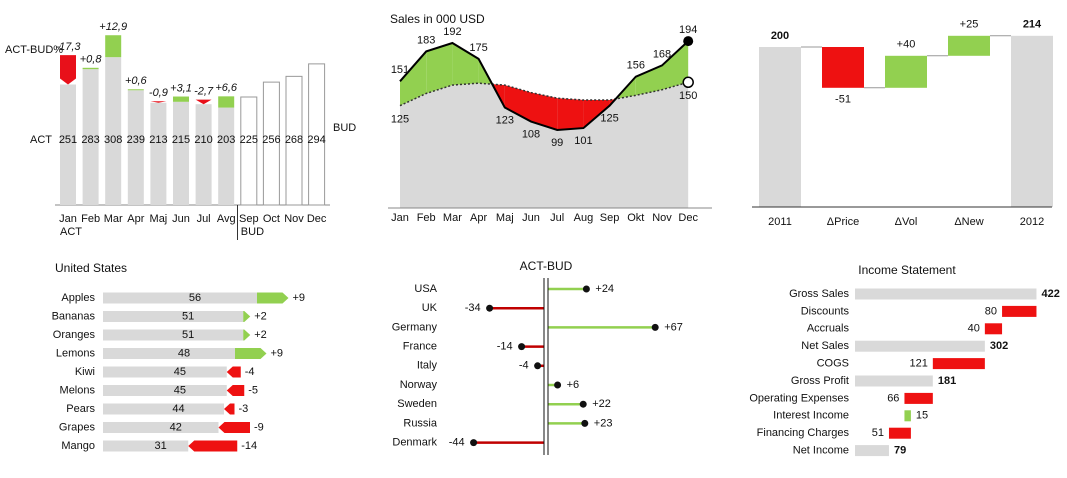 The image size is (1067, 478). What do you see at coordinates (244, 409) in the screenshot?
I see `delta-label: -3` at bounding box center [244, 409].